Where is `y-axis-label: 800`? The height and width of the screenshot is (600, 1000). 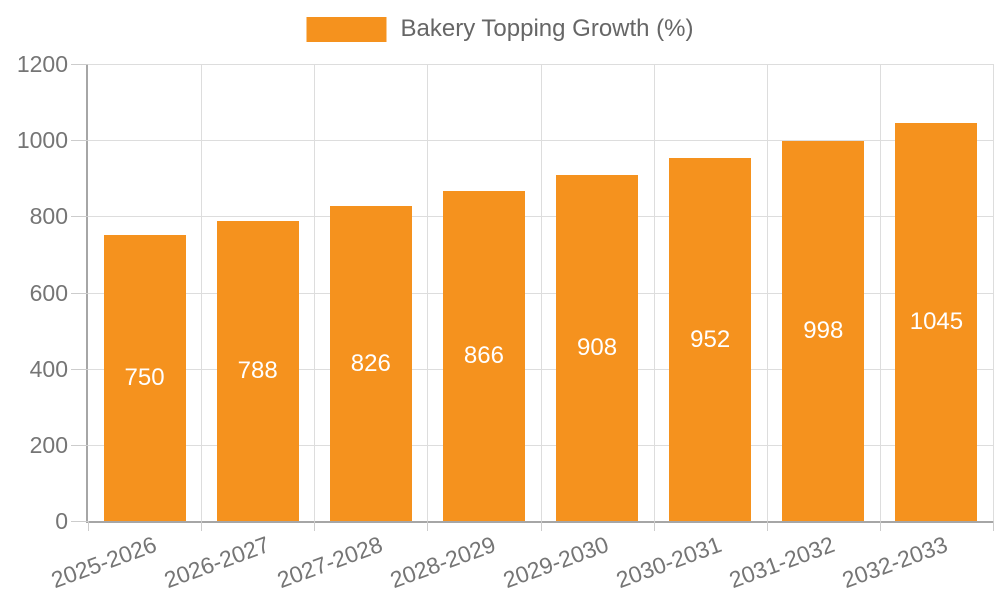
y-axis-label: 800 is located at coordinates (48, 216).